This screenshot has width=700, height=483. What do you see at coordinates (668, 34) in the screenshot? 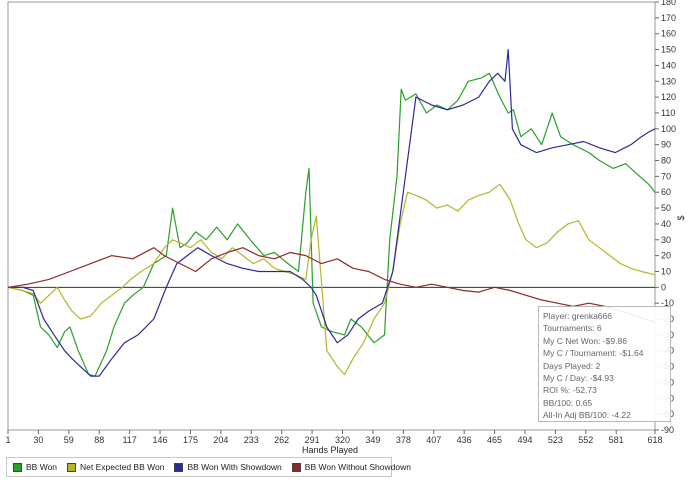
I see `y-tick-label: 160` at bounding box center [668, 34].